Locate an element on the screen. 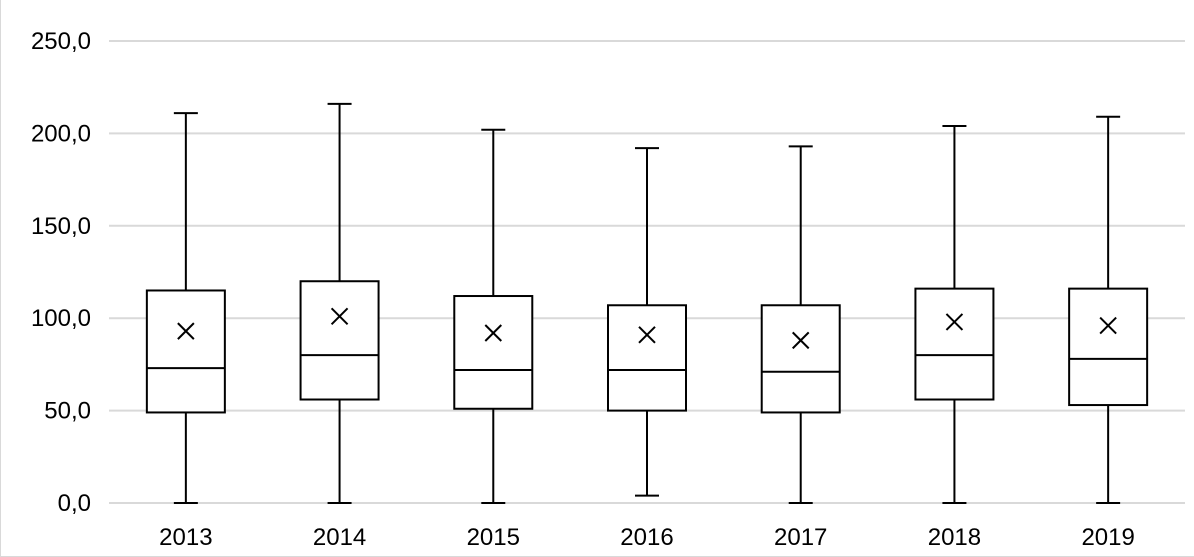 The image size is (1194, 557). x-tick-label: 2013 is located at coordinates (185, 537).